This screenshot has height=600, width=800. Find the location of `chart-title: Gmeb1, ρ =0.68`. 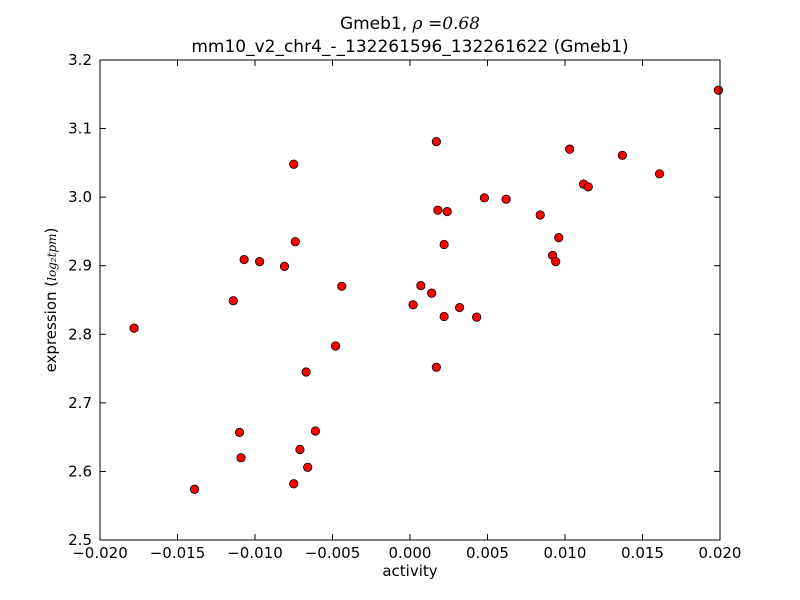

chart-title: Gmeb1, ρ =0.68 is located at coordinates (410, 24).